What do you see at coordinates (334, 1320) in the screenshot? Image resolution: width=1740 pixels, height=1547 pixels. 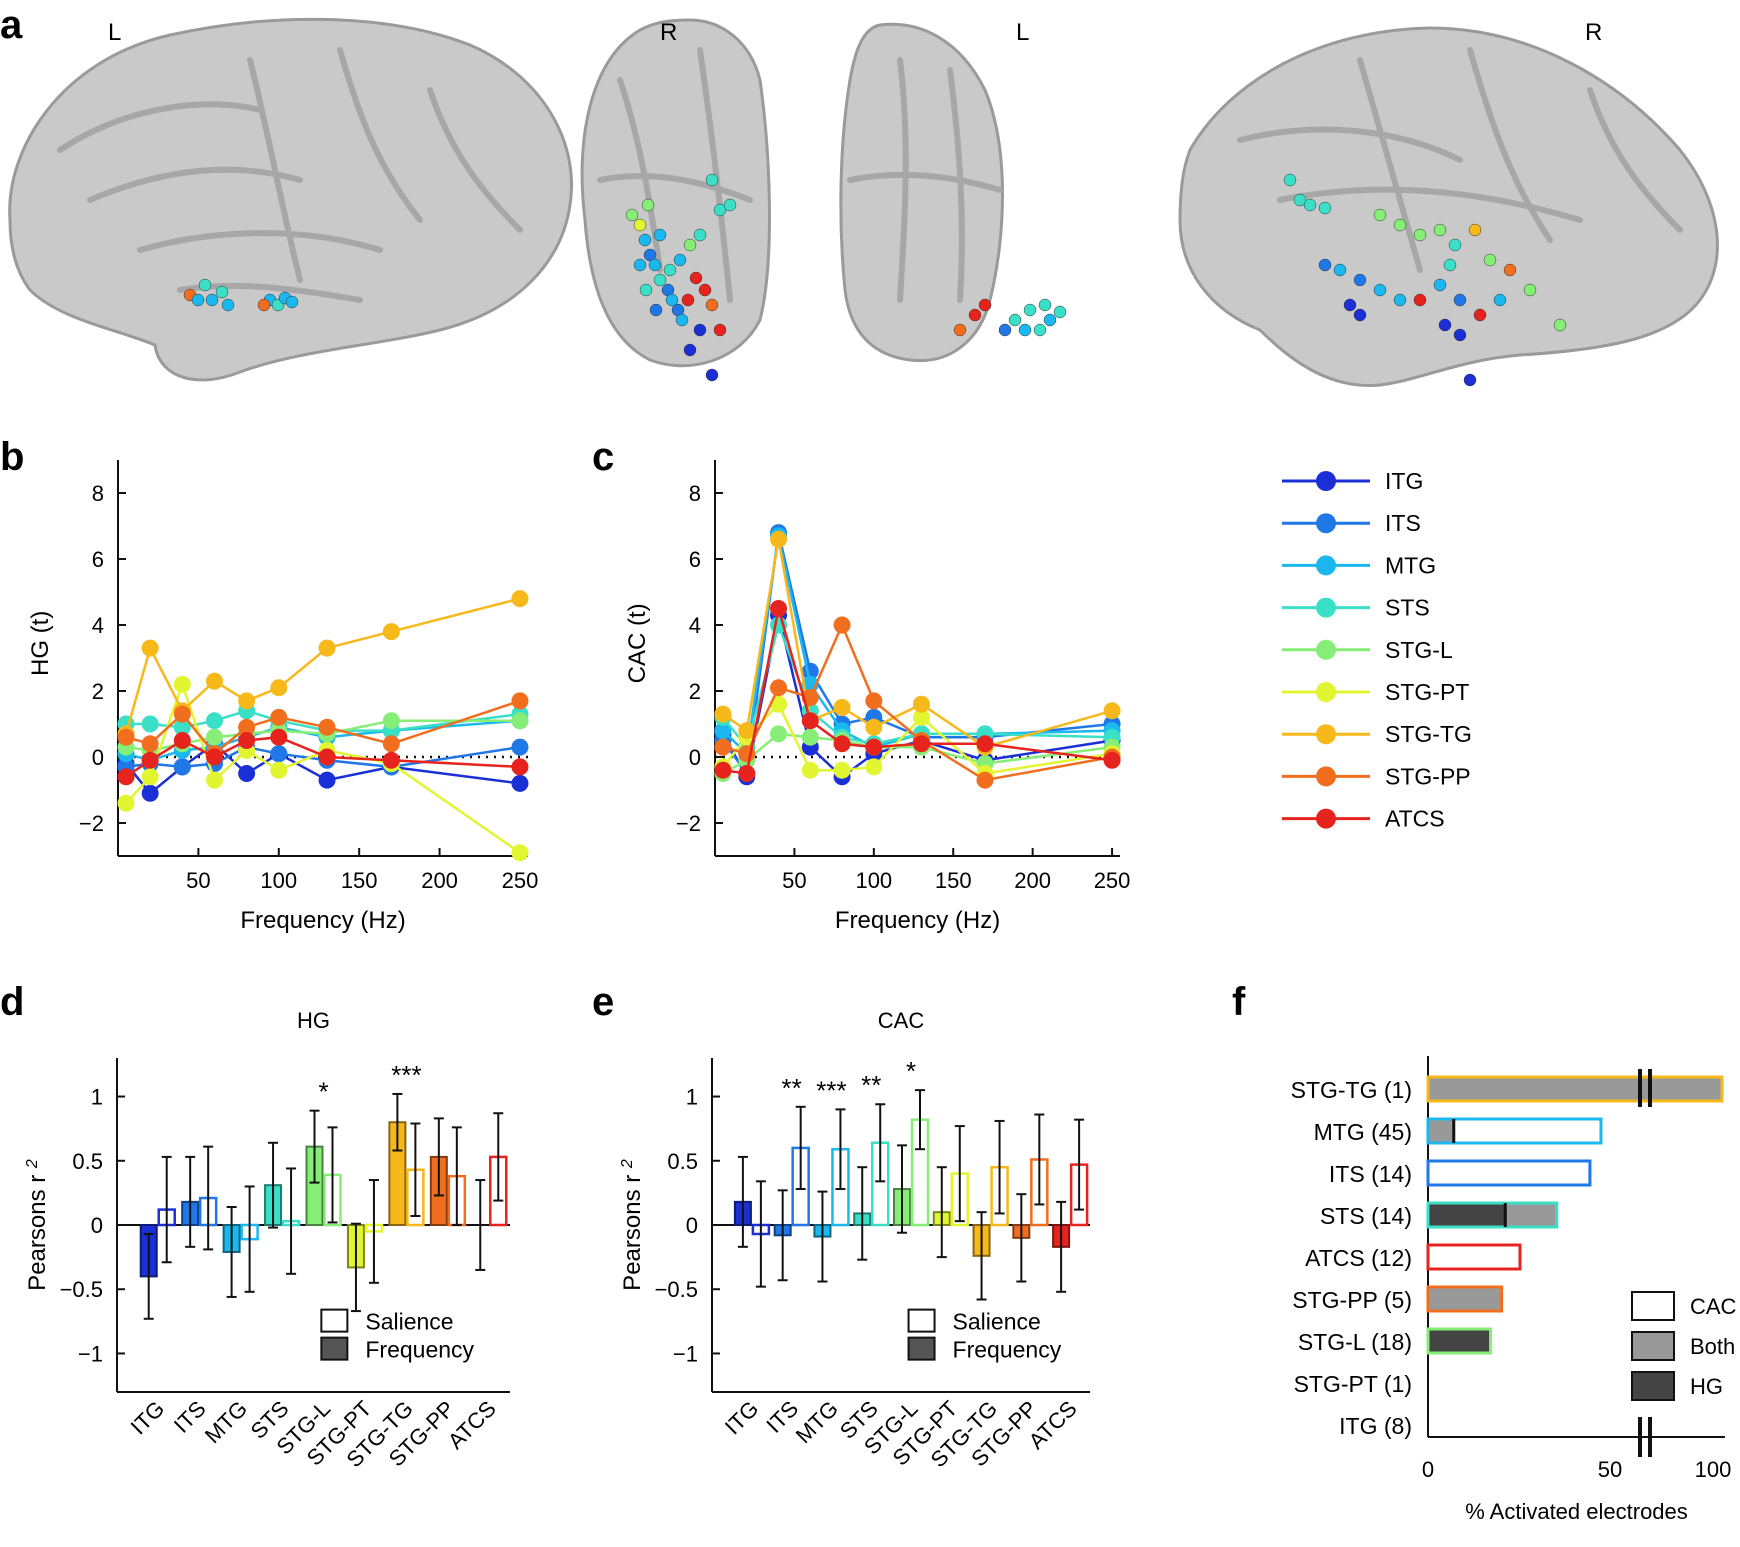 I see `legend-swatch-salience` at bounding box center [334, 1320].